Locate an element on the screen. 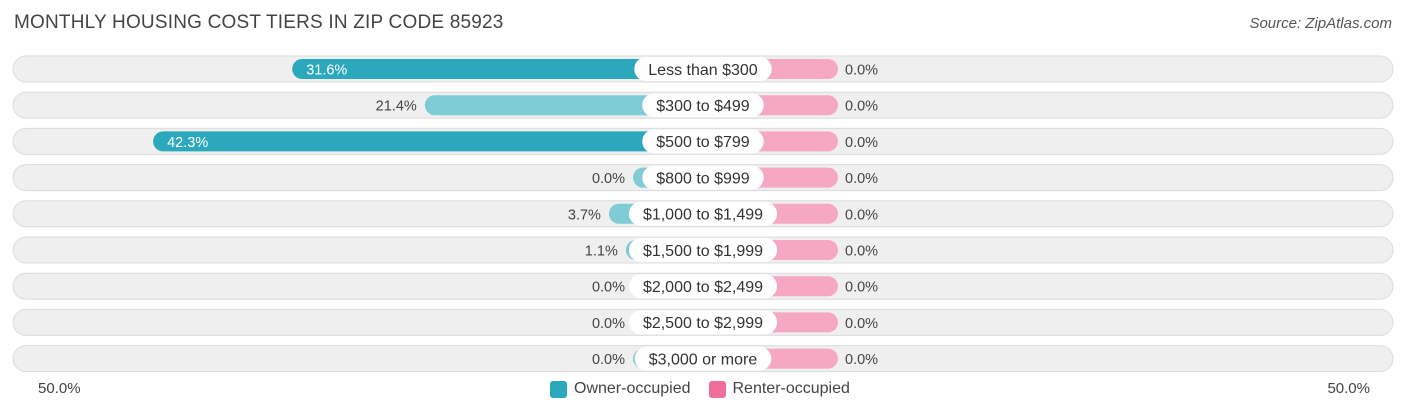  legend-swatch-renter is located at coordinates (717, 389).